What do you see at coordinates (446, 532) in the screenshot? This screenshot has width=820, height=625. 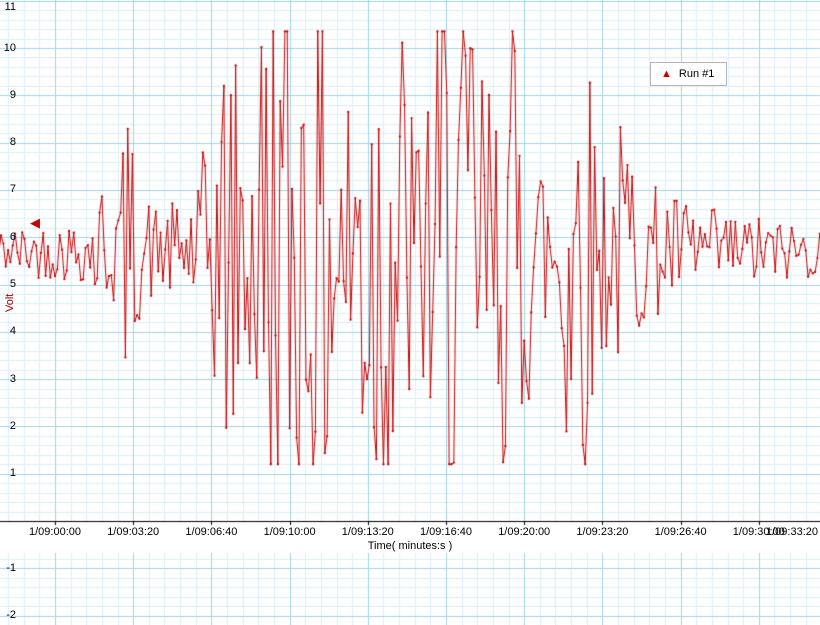 I see `x-tick-label: 1/09:16:40` at bounding box center [446, 532].